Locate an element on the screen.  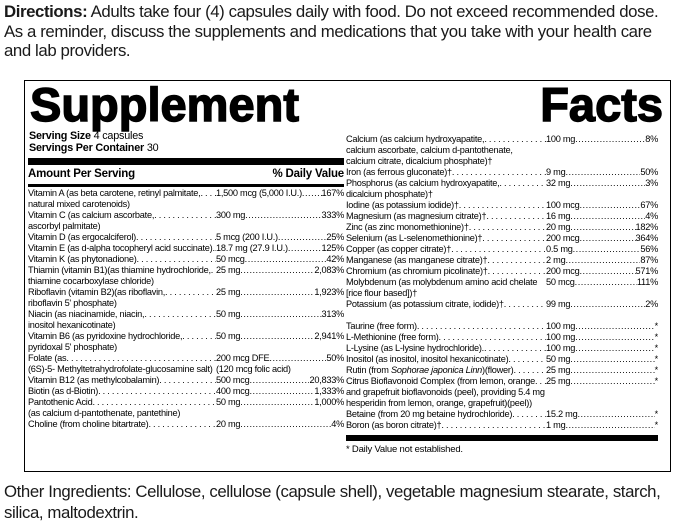
fact-percent: 313% is located at coordinates (333, 314).